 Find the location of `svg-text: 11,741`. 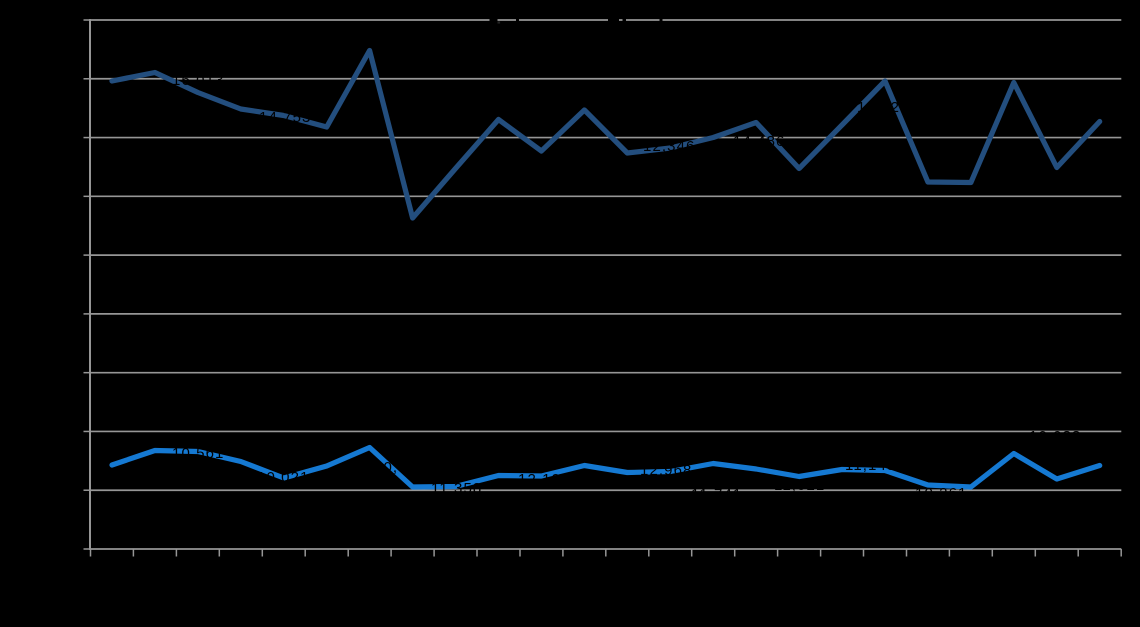

svg-text: 11,741 is located at coordinates (716, 494).